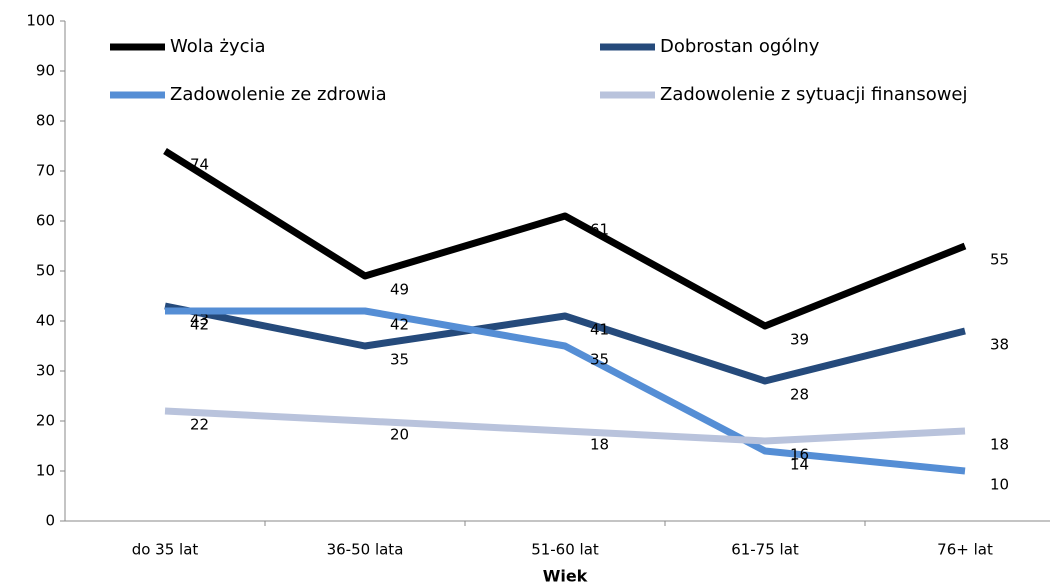 The width and height of the screenshot is (1054, 587). Describe the element at coordinates (365, 550) in the screenshot. I see `x-tick-label: 36-50 lata` at that location.